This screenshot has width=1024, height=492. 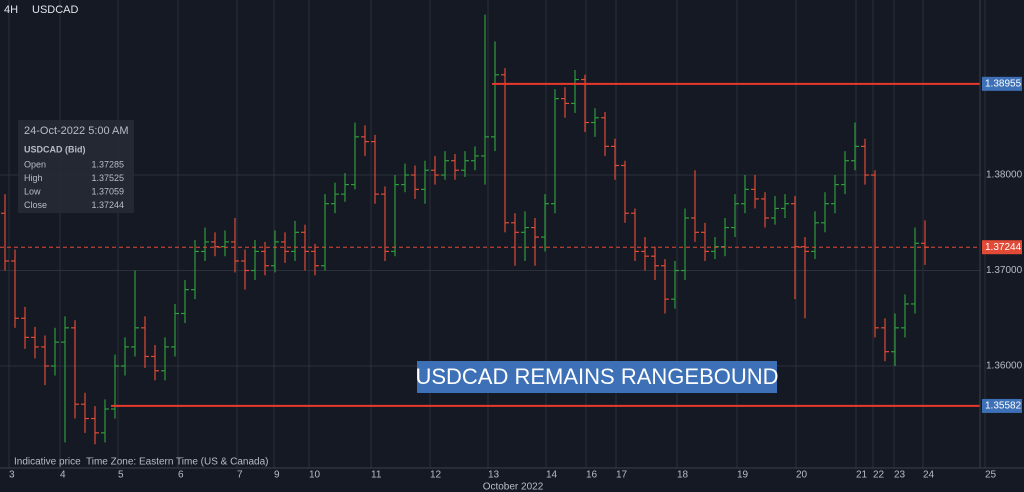 I want to click on x-tick-label: 16, so click(x=592, y=475).